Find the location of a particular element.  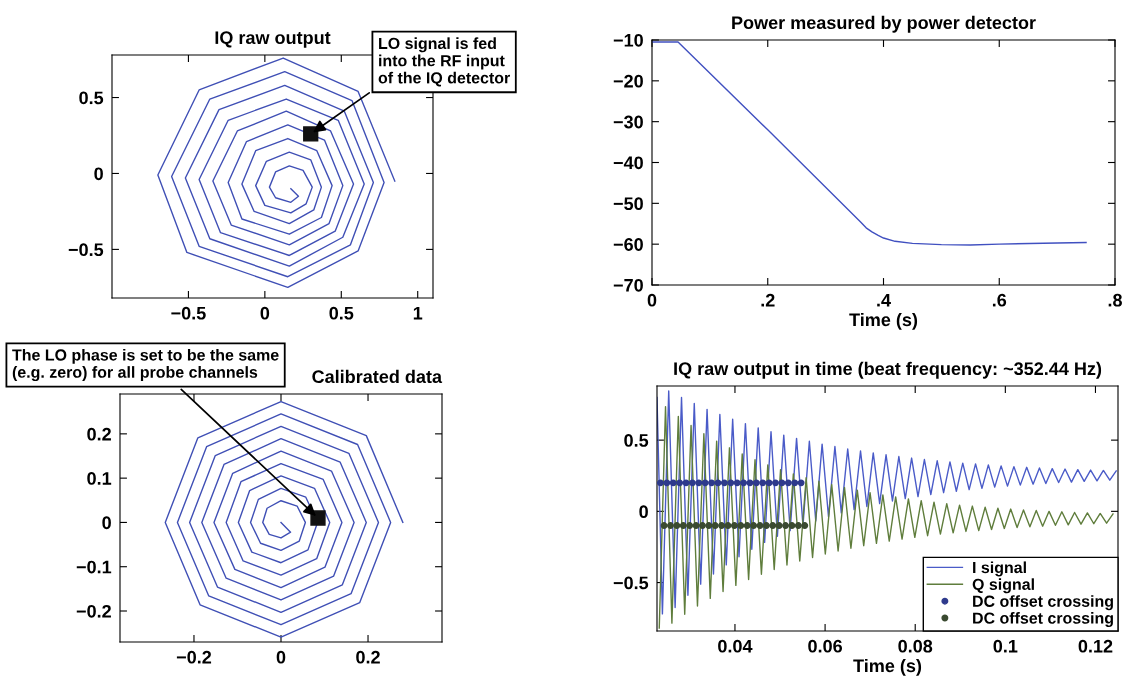

x-tick-label: .2 is located at coordinates (768, 300).